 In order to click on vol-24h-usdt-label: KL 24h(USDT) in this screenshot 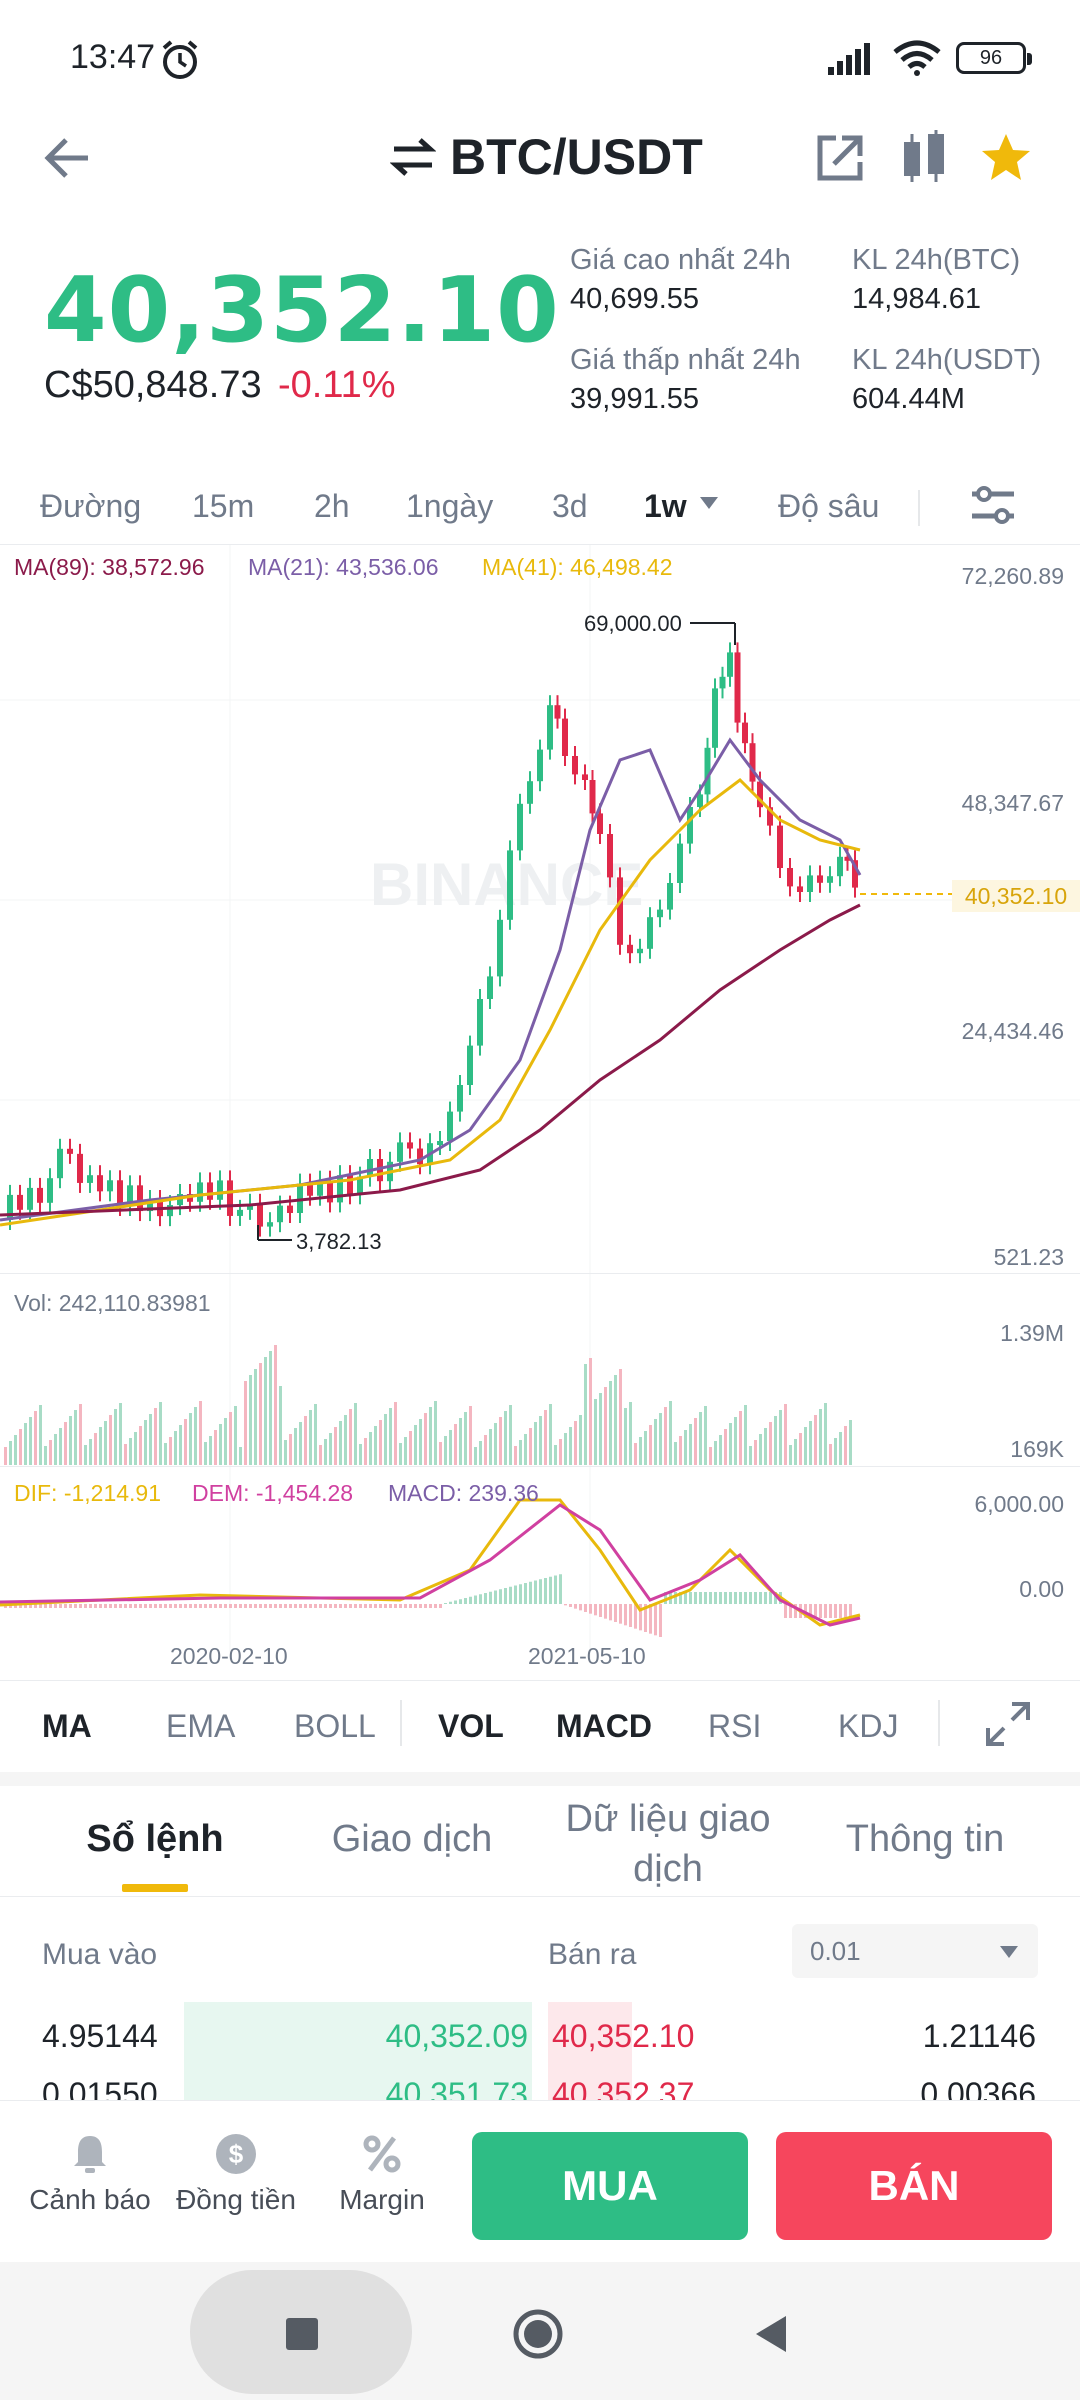, I will do `click(947, 360)`.